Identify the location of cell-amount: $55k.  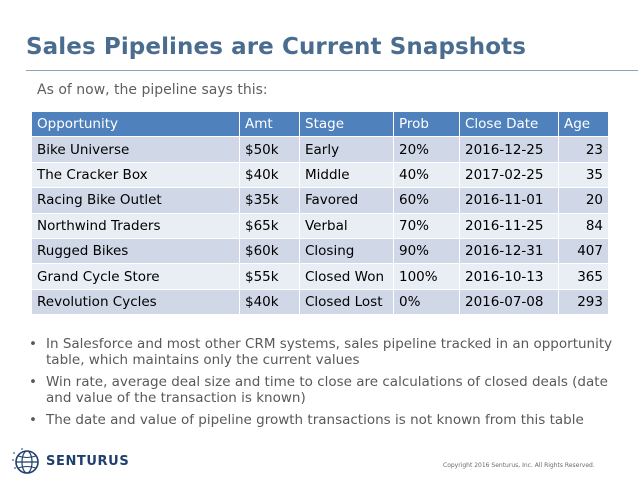
(269, 276).